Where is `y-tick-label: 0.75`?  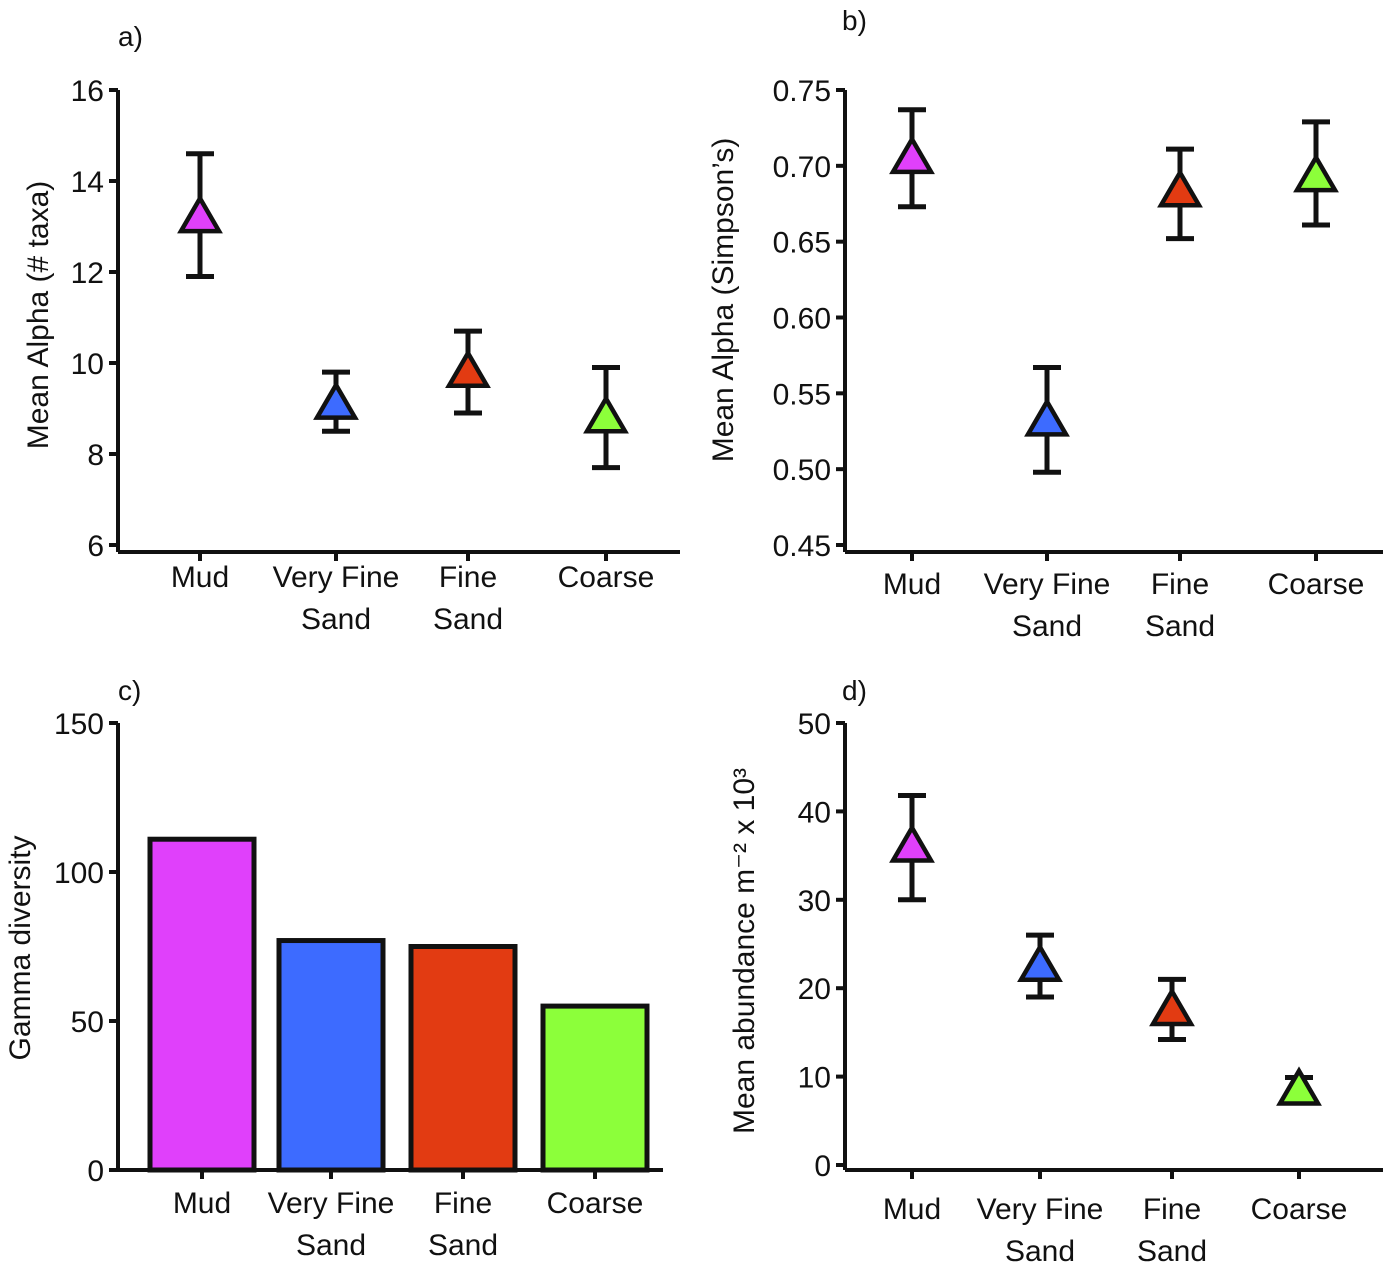
y-tick-label: 0.75 is located at coordinates (802, 91).